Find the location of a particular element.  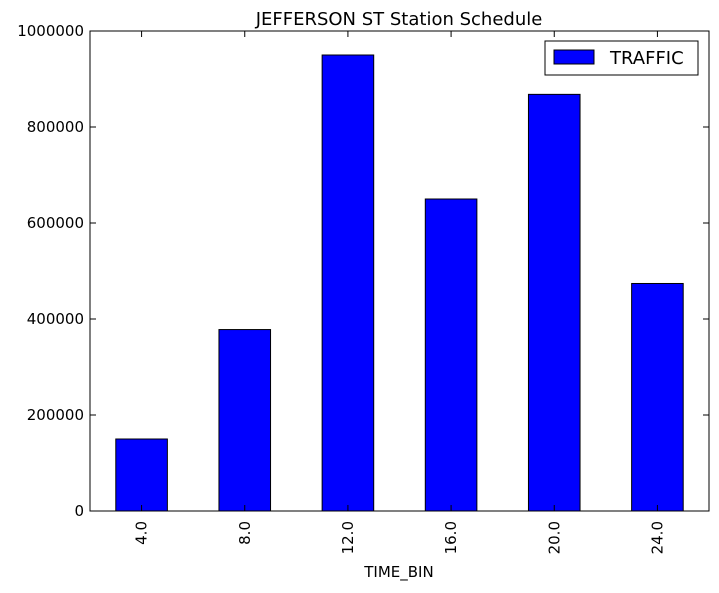

x-tick-label: 24.0 is located at coordinates (657, 537).